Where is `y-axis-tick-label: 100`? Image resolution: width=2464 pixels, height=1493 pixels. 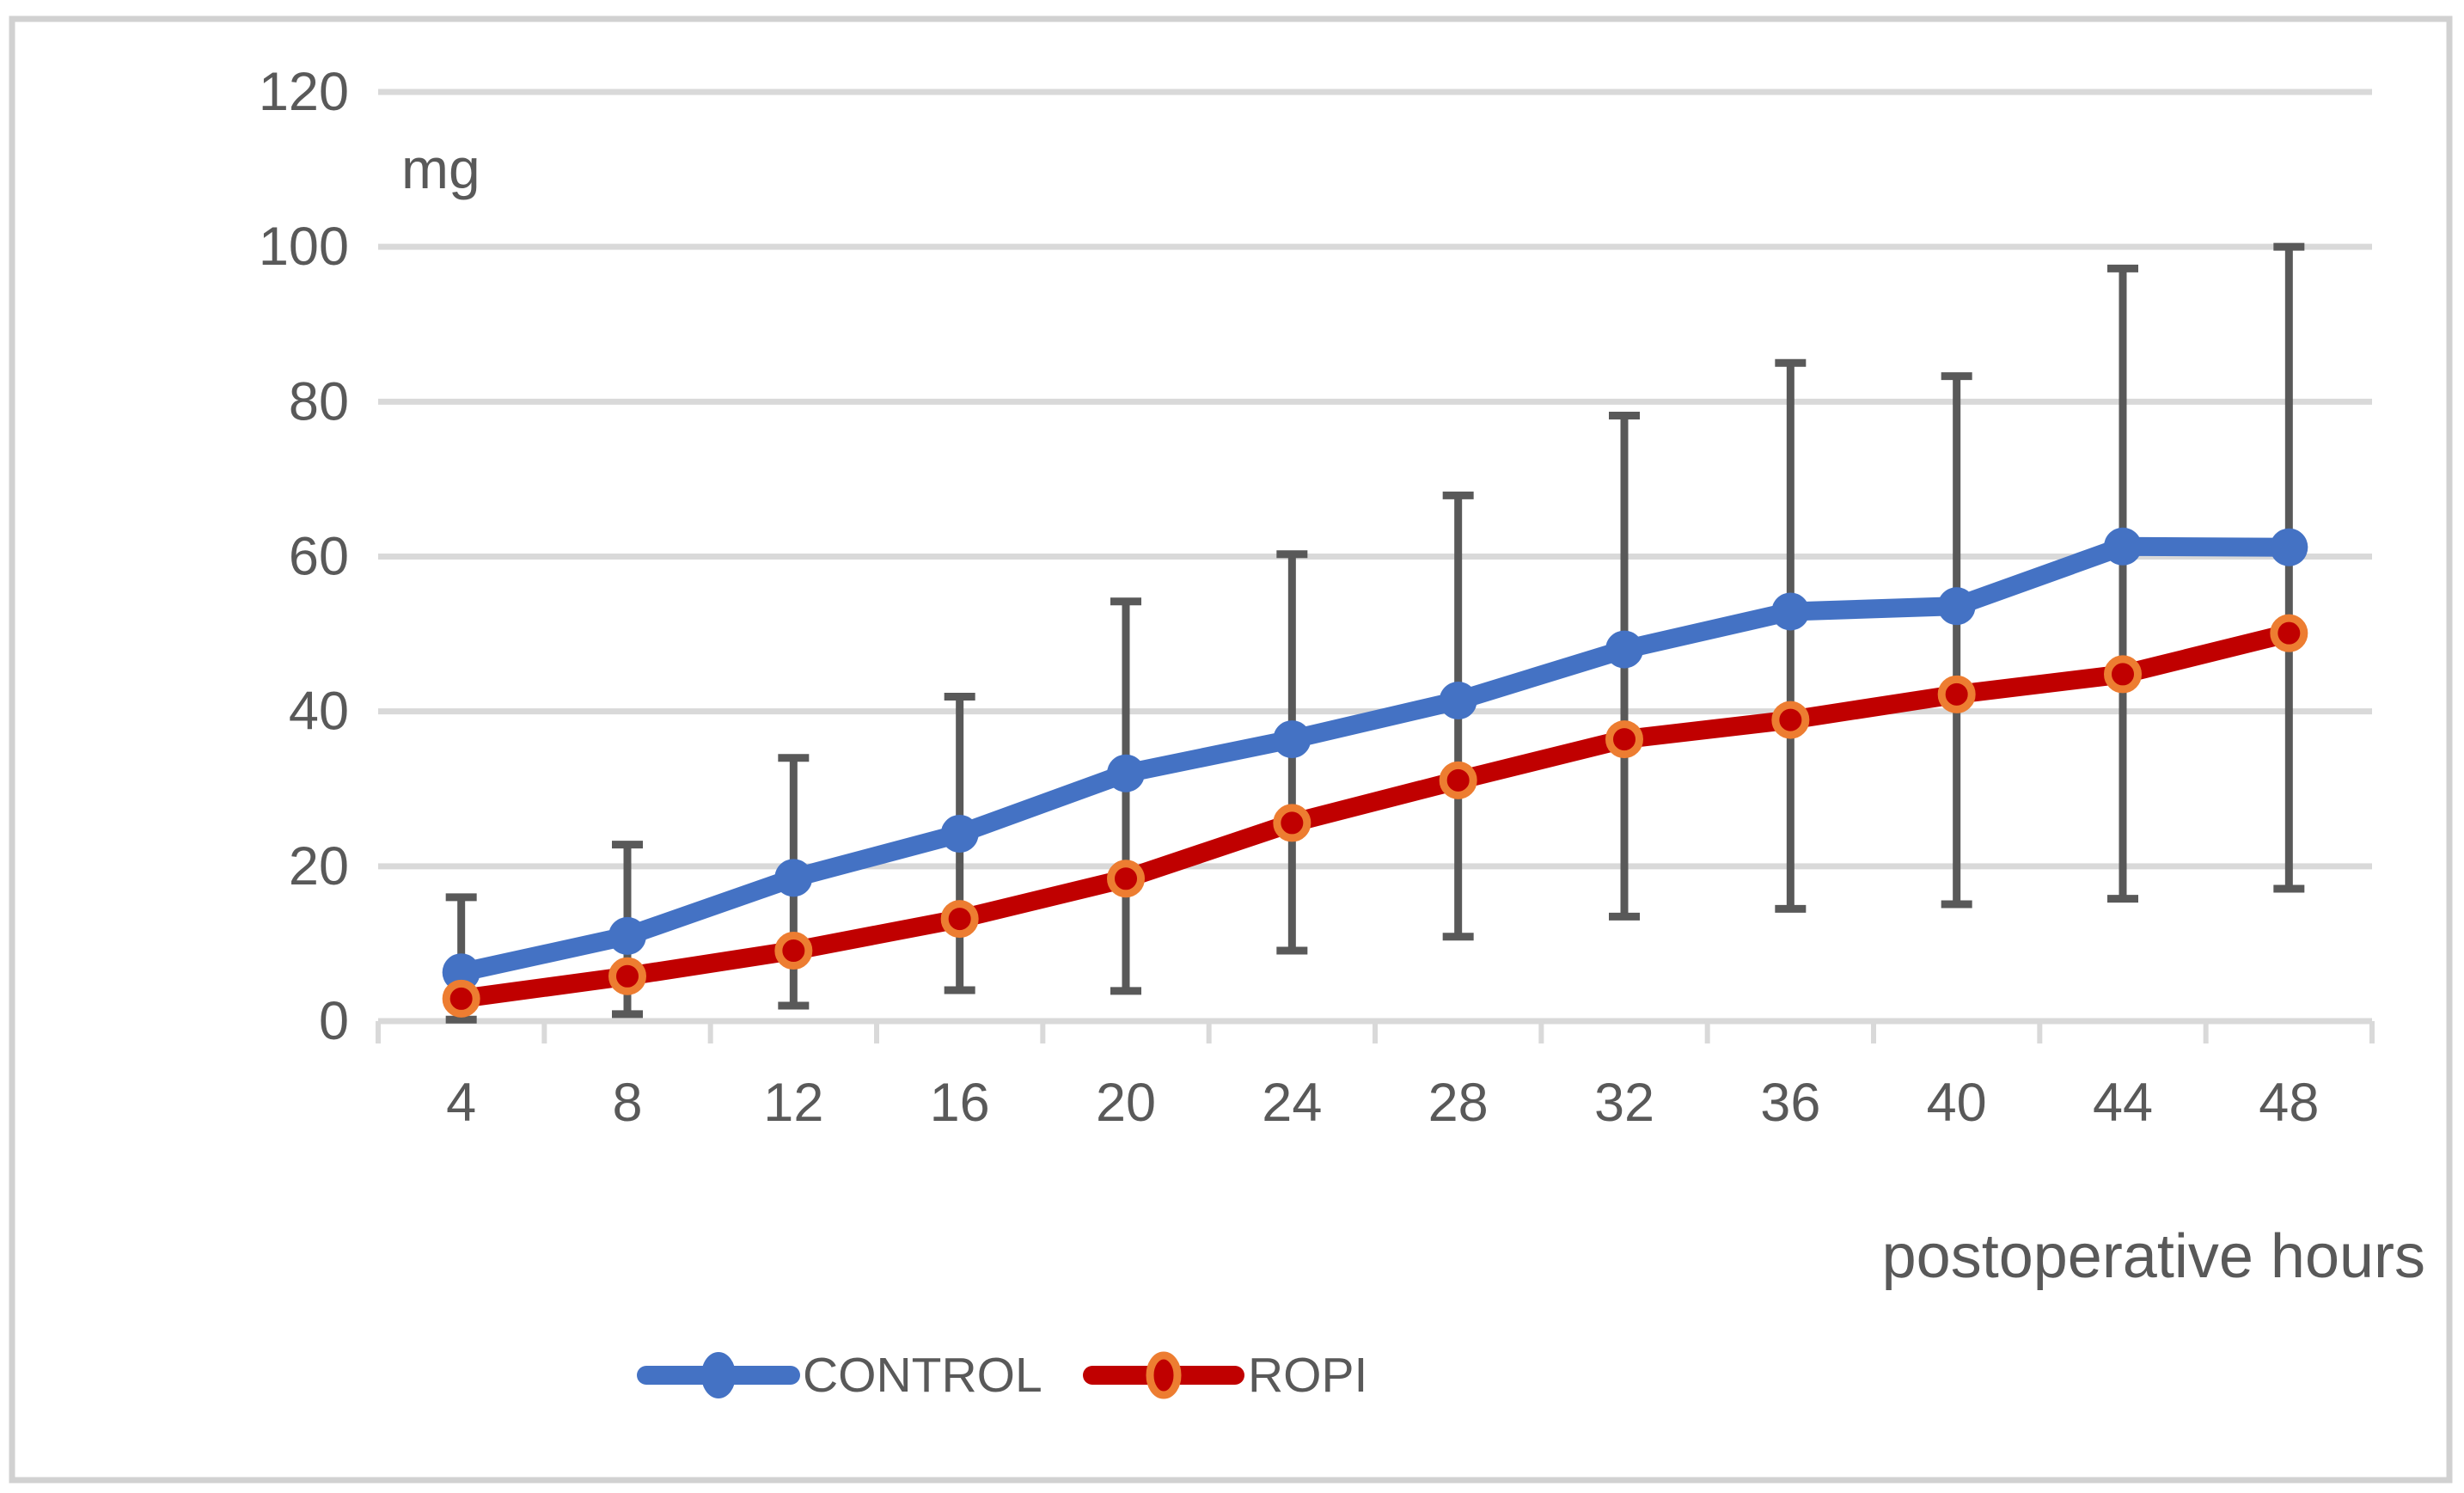
y-axis-tick-label: 100 is located at coordinates (304, 247).